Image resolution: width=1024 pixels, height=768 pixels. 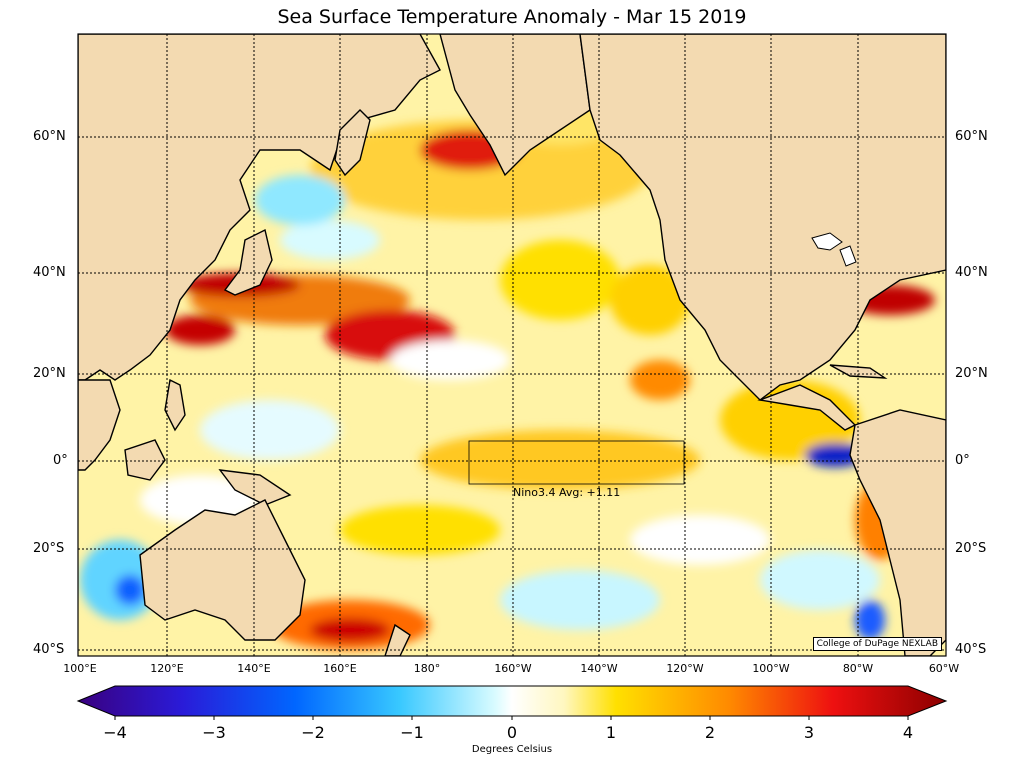 I want to click on lat-label-20n-right: 20°N, so click(x=971, y=373).